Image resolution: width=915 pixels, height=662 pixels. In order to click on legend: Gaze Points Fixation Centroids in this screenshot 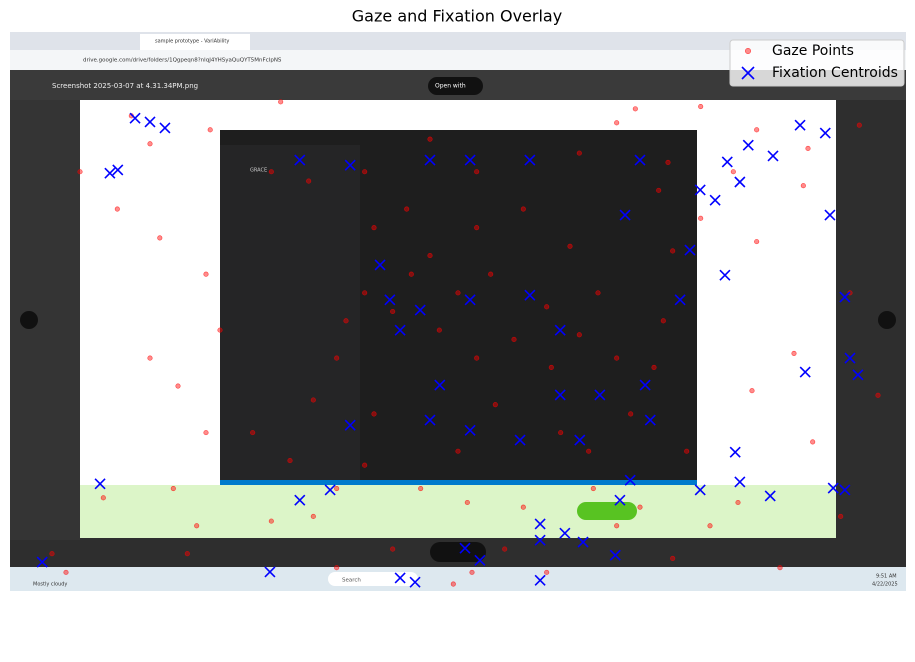, I will do `click(817, 63)`.